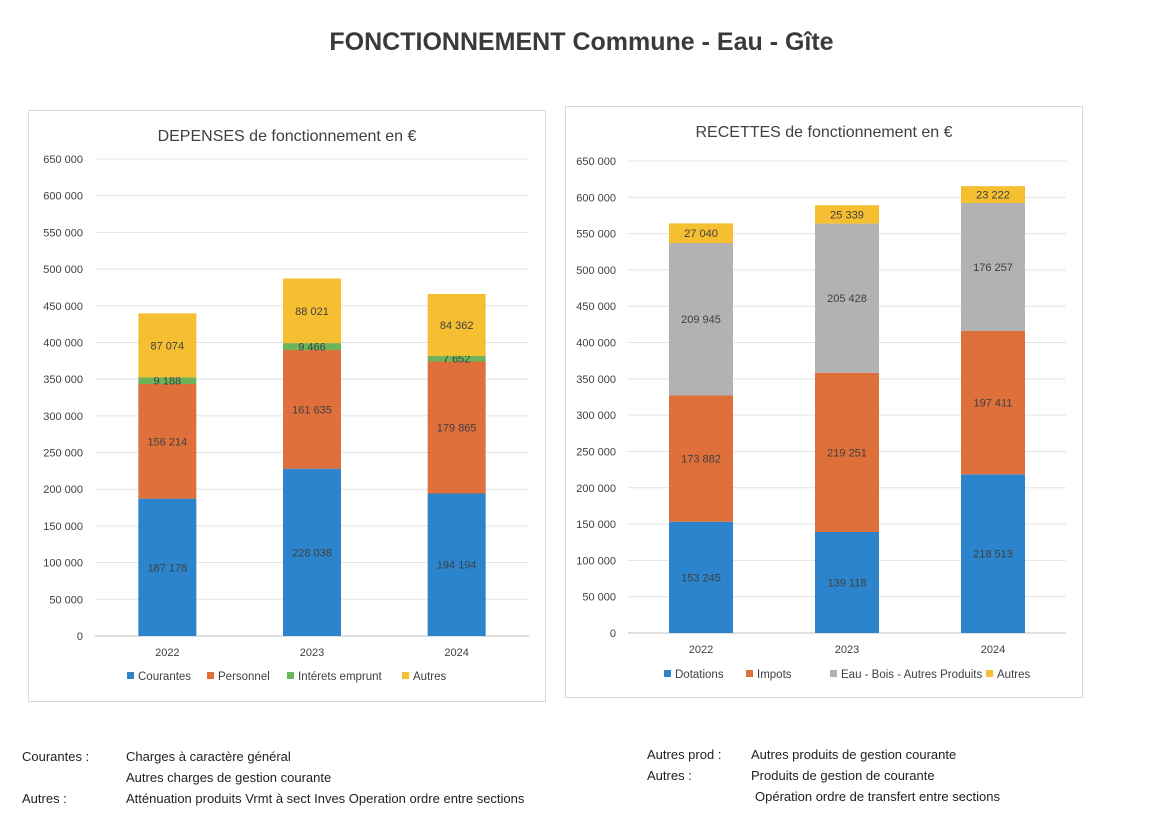 Image resolution: width=1163 pixels, height=813 pixels. I want to click on depenses-y-tick-label: 600 000, so click(63, 197).